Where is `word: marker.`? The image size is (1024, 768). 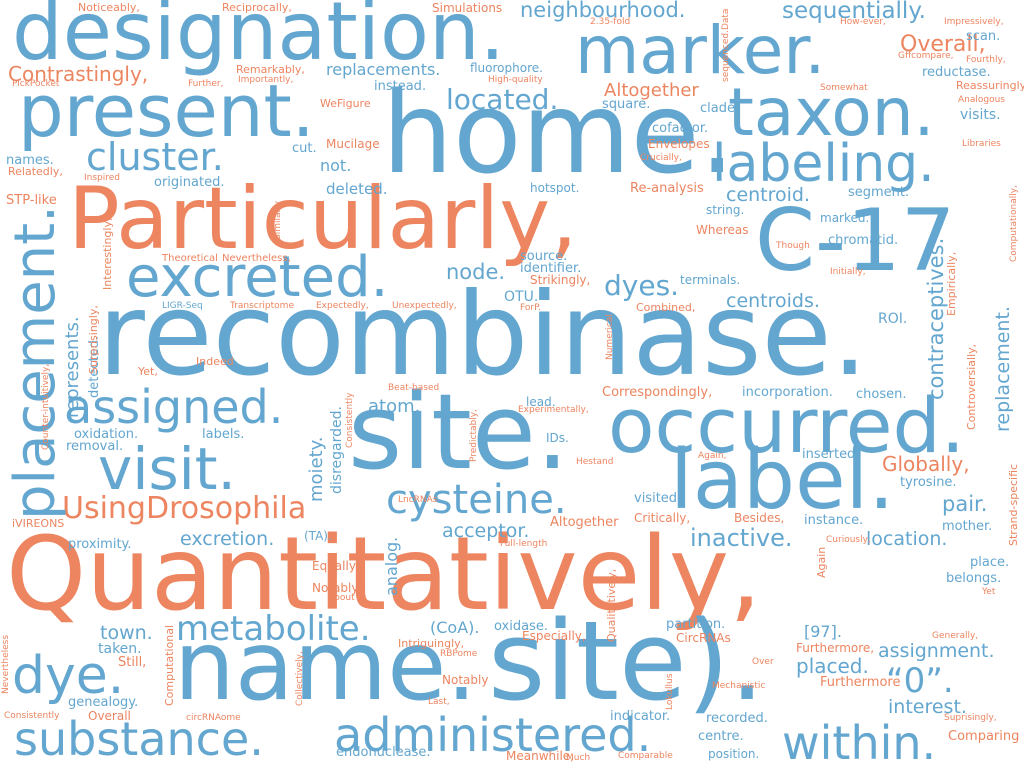 word: marker. is located at coordinates (700, 50).